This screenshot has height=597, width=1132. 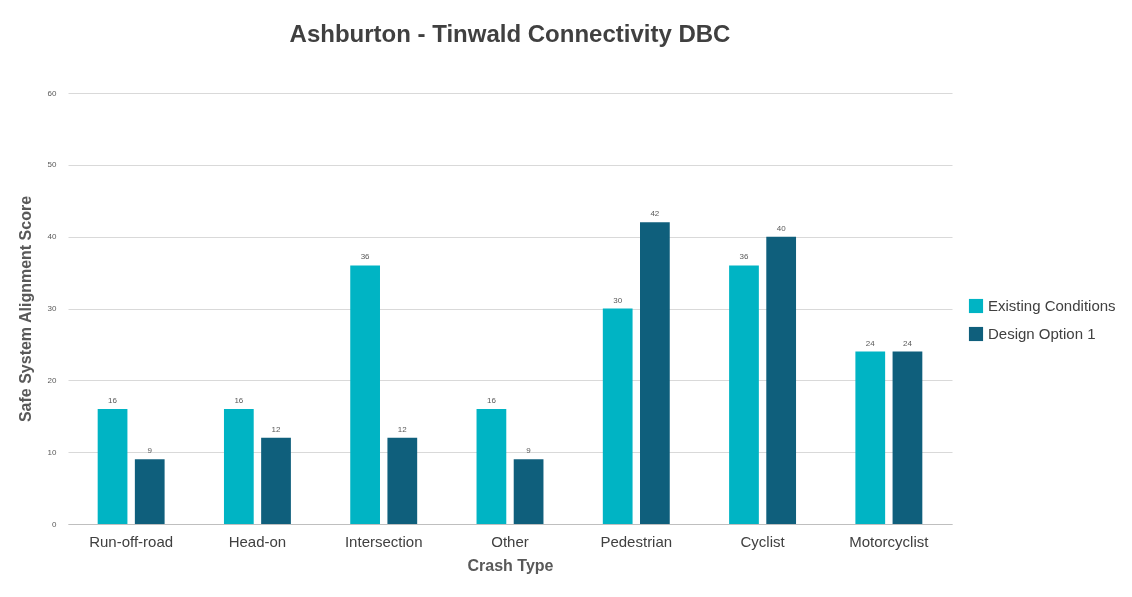 What do you see at coordinates (763, 541) in the screenshot?
I see `x-tick-label: Cyclist` at bounding box center [763, 541].